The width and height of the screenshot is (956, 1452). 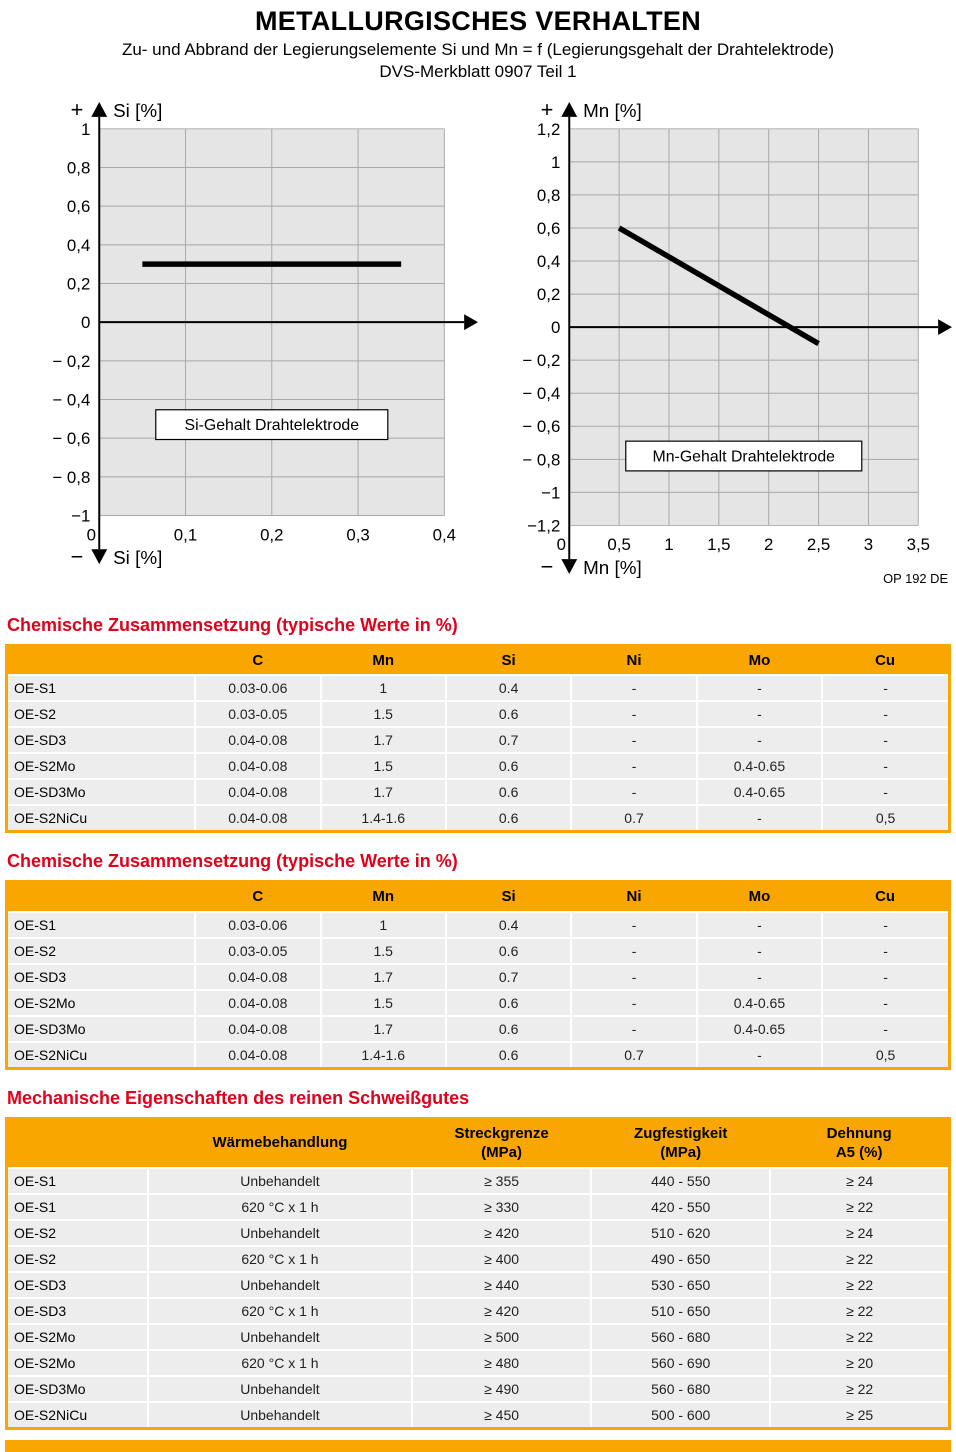 What do you see at coordinates (681, 1310) in the screenshot?
I see `table-cell: 510 - 650` at bounding box center [681, 1310].